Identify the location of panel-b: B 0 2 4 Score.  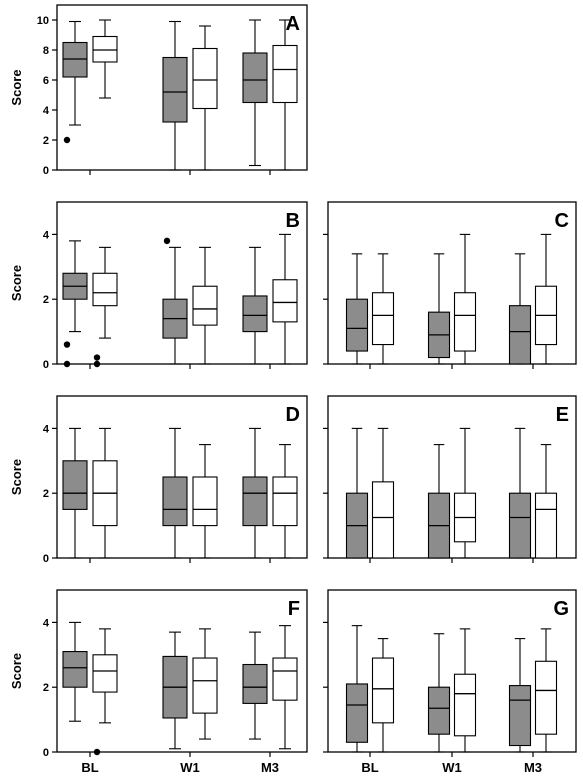
(158, 286).